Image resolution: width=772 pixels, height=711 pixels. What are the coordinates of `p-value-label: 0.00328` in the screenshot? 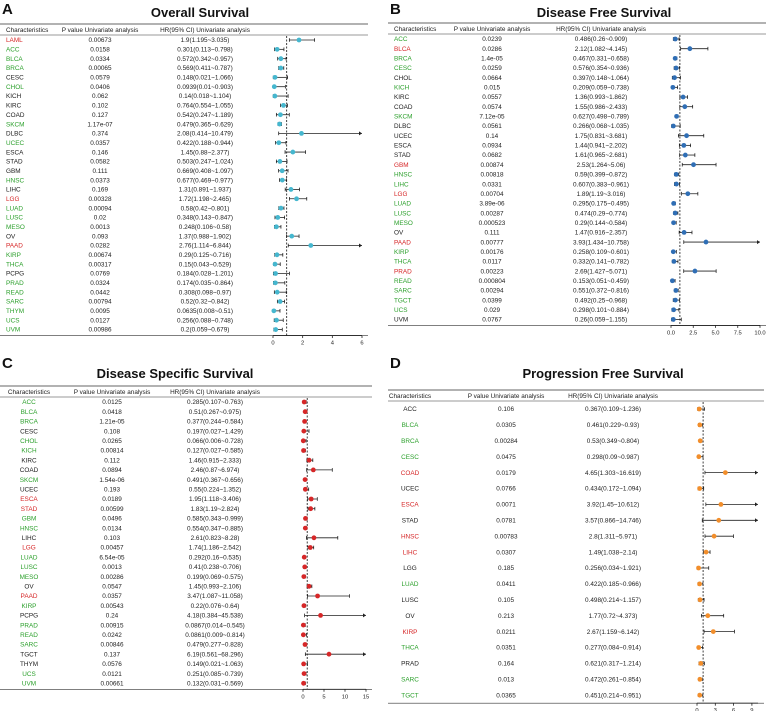 It's located at (100, 199).